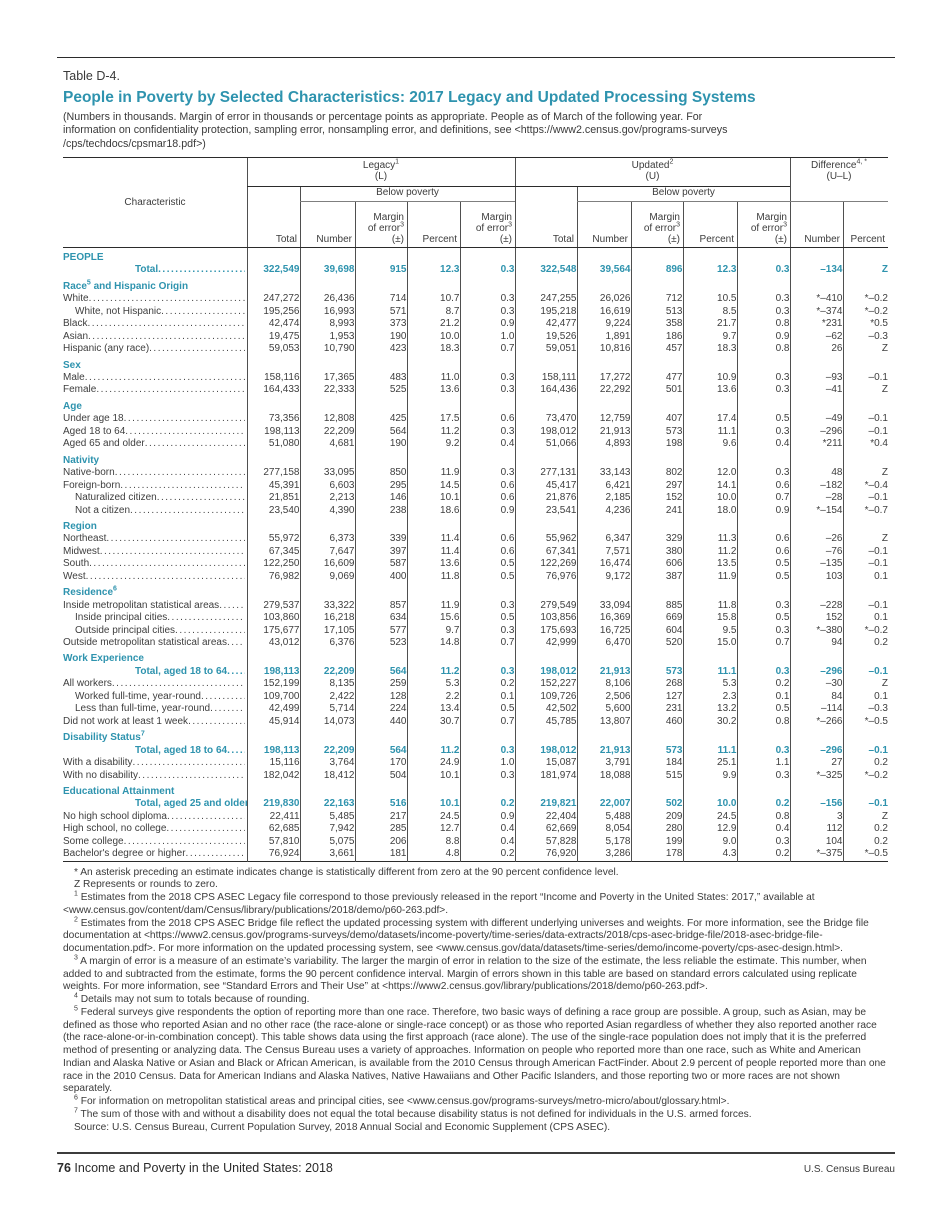  What do you see at coordinates (545, 419) in the screenshot?
I see `value-cell: 73,470` at bounding box center [545, 419].